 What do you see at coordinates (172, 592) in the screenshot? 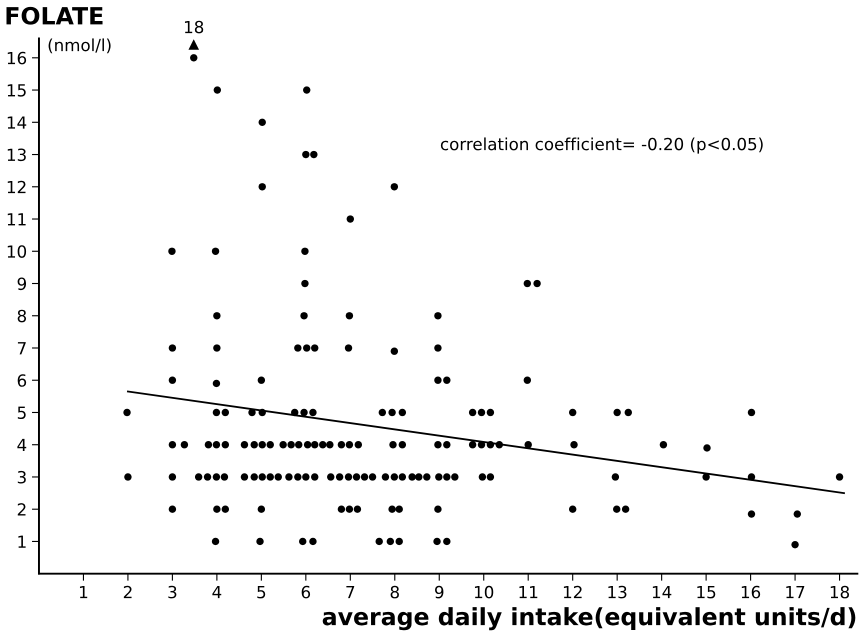
I see `x-tick-label: 3` at bounding box center [172, 592].